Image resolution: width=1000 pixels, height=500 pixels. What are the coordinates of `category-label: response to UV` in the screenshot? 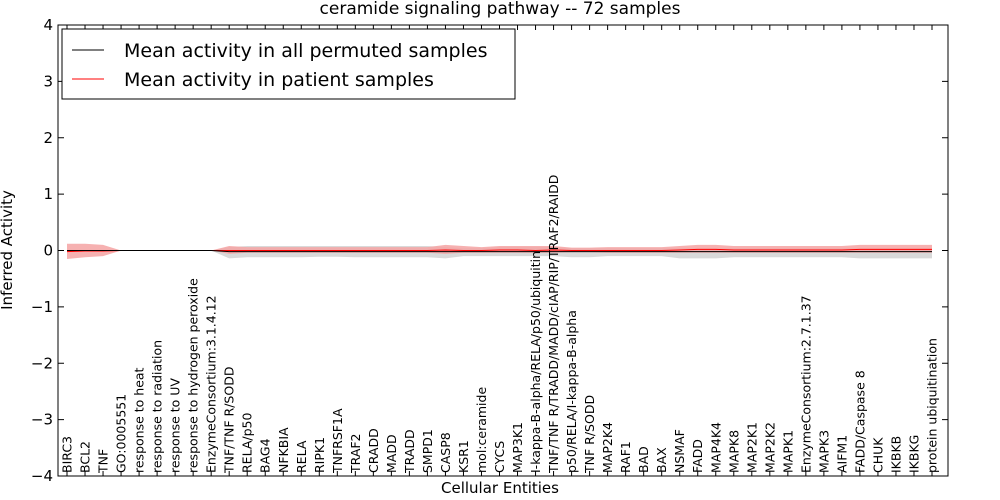 It's located at (175, 425).